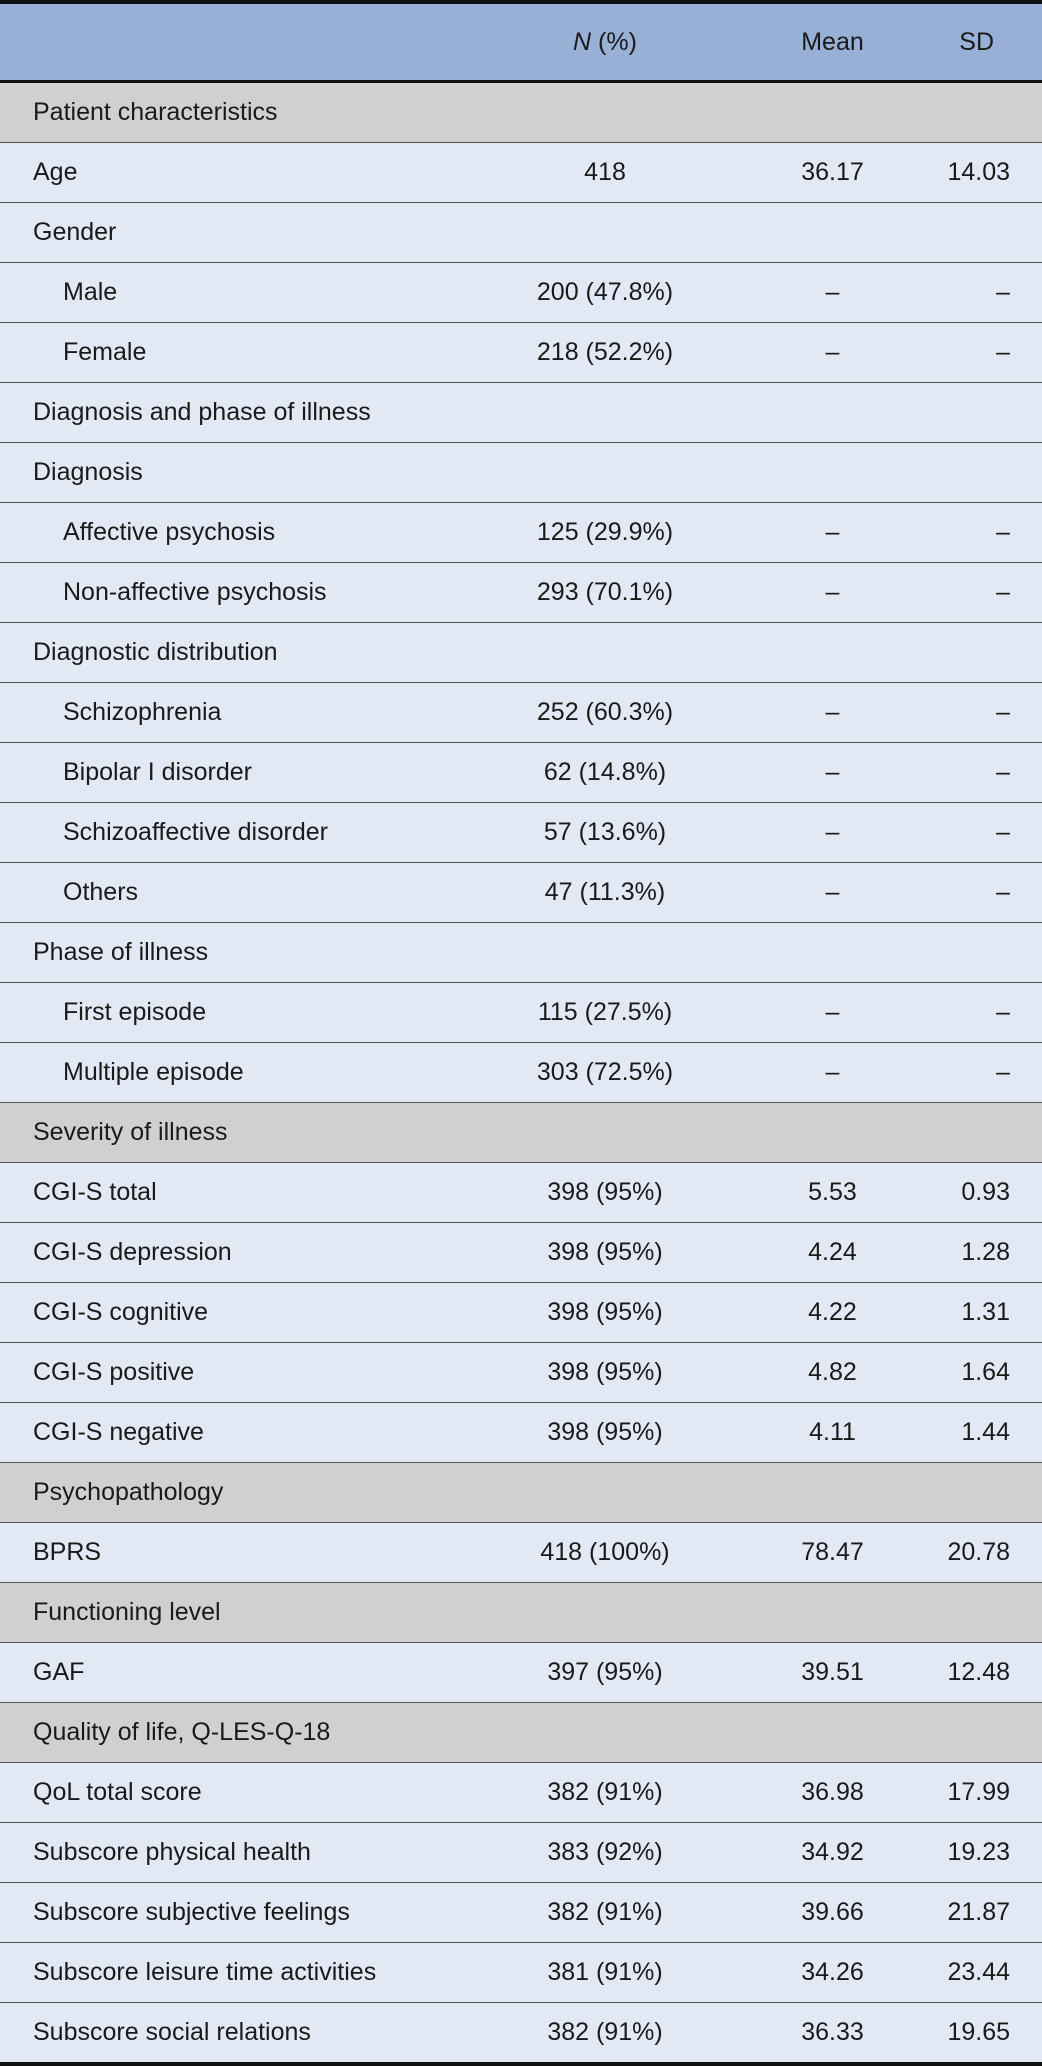 This screenshot has height=2066, width=1042. What do you see at coordinates (605, 892) in the screenshot?
I see `n-percent-cell: 47 (11.3%)` at bounding box center [605, 892].